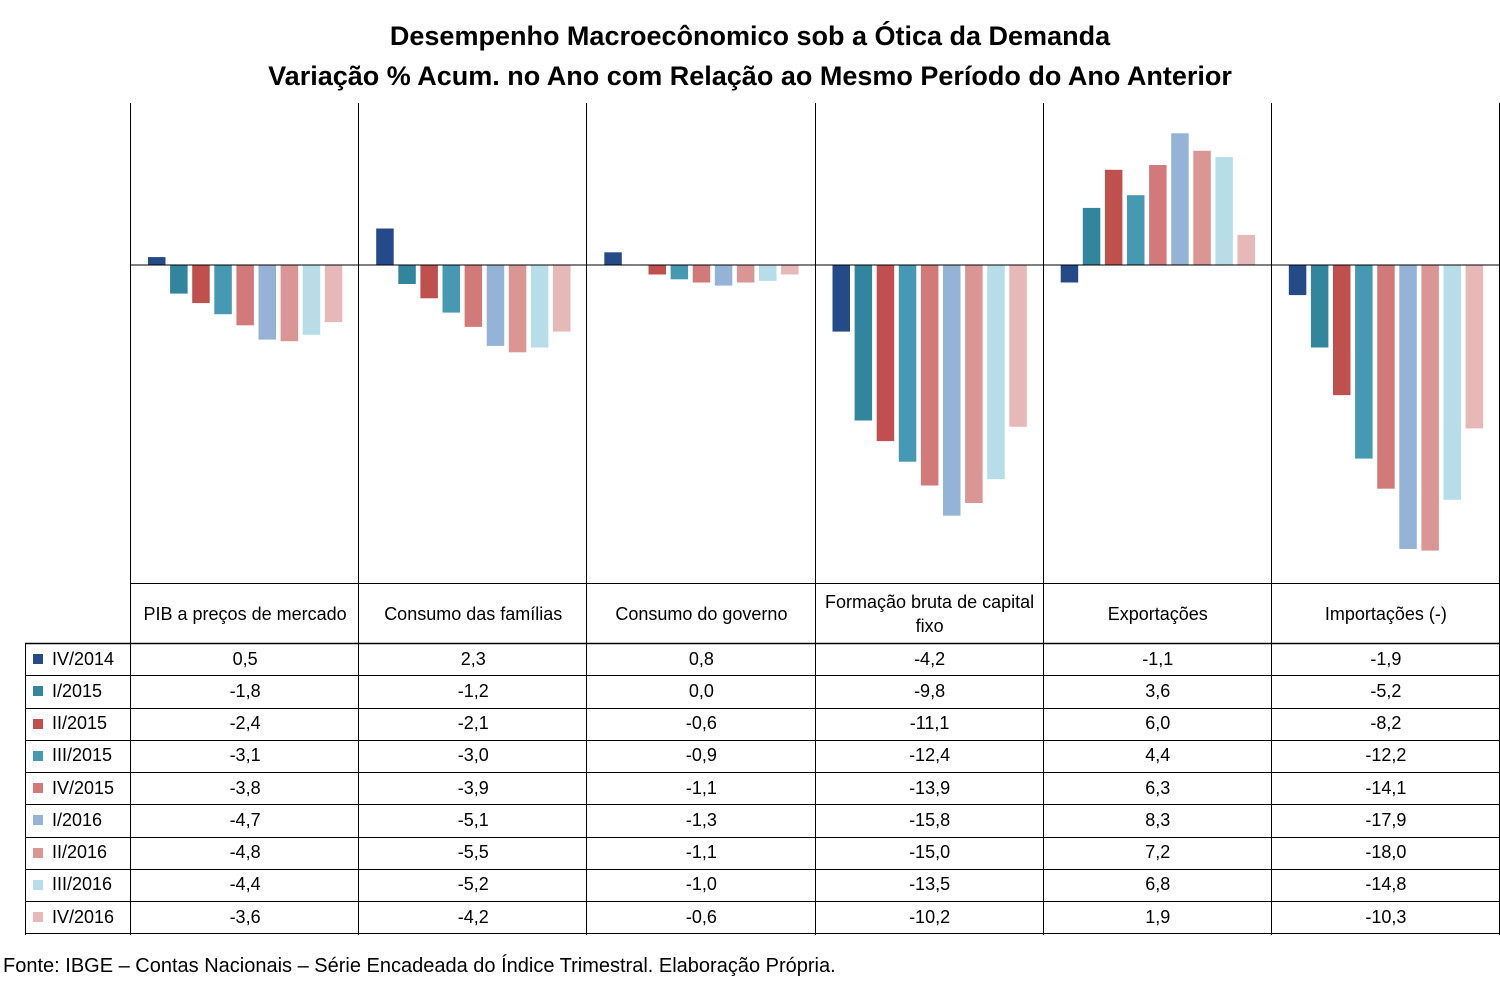 The width and height of the screenshot is (1500, 986). Describe the element at coordinates (1158, 852) in the screenshot. I see `data-label: 7,2` at that location.